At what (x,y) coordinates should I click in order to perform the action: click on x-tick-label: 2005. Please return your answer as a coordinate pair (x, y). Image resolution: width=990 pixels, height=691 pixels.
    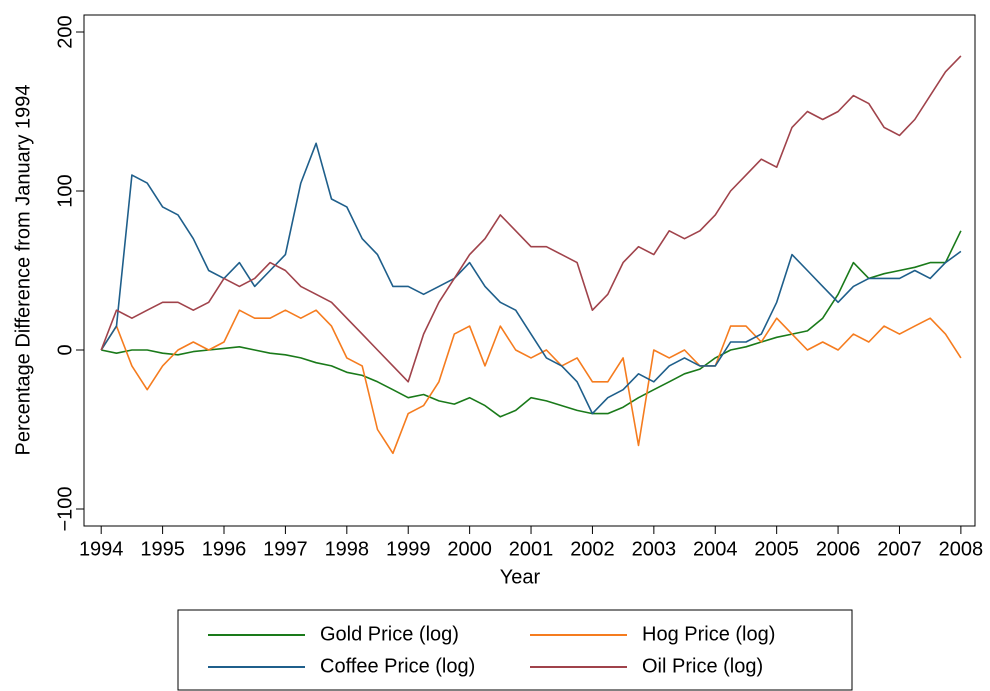
    Looking at the image, I should click on (776, 549).